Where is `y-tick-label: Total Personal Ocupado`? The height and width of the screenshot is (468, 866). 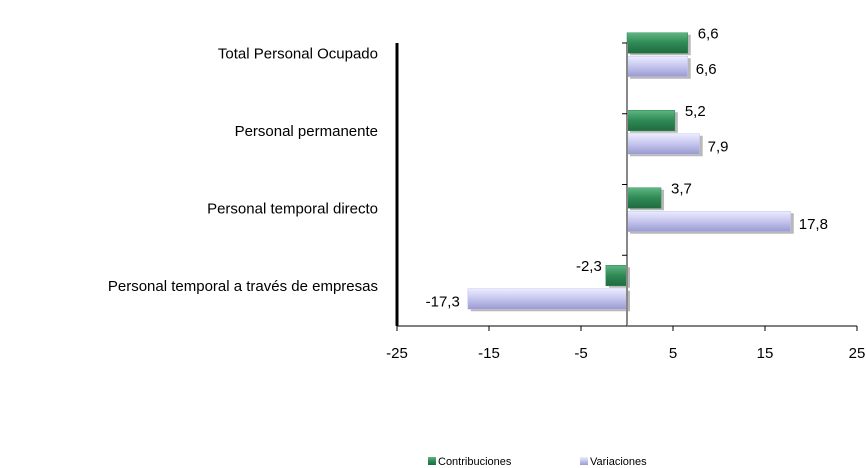 y-tick-label: Total Personal Ocupado is located at coordinates (298, 54).